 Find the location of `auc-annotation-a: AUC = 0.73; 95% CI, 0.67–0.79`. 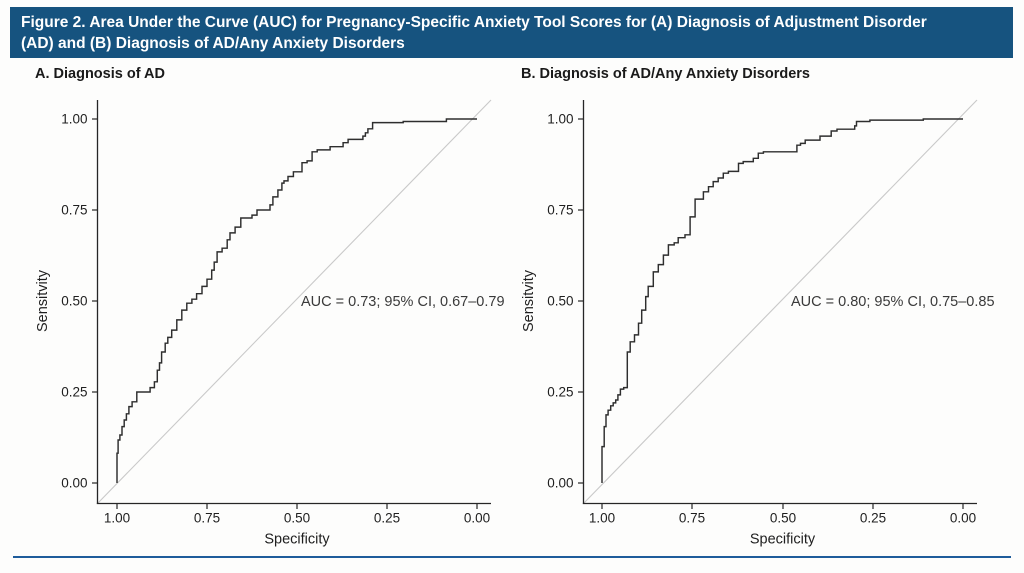

auc-annotation-a: AUC = 0.73; 95% CI, 0.67–0.79 is located at coordinates (403, 302).